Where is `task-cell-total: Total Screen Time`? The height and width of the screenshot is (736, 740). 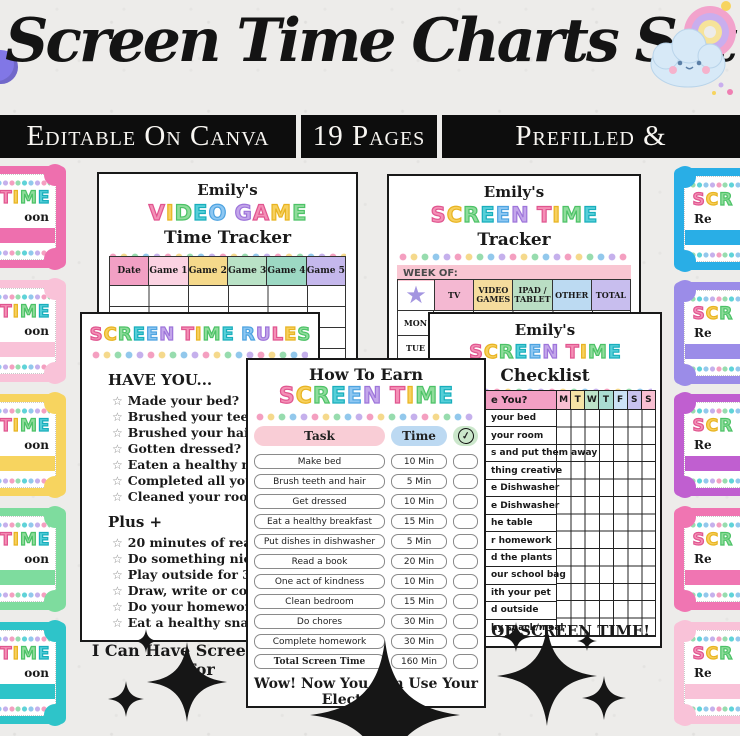 task-cell-total: Total Screen Time is located at coordinates (319, 661).